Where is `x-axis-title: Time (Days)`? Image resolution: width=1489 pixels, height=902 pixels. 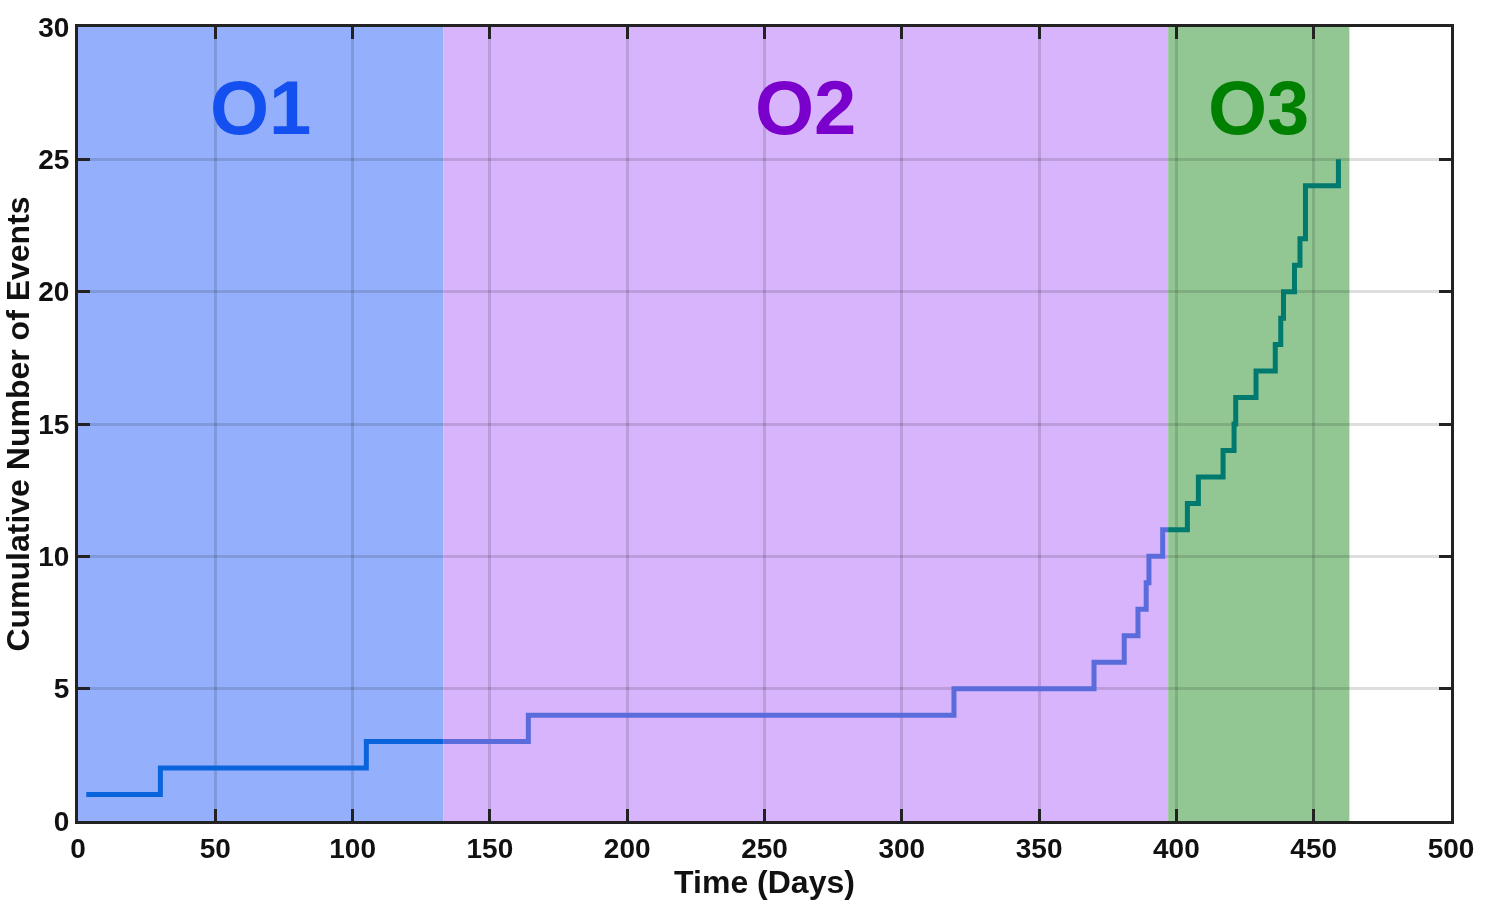
x-axis-title: Time (Days) is located at coordinates (764, 881).